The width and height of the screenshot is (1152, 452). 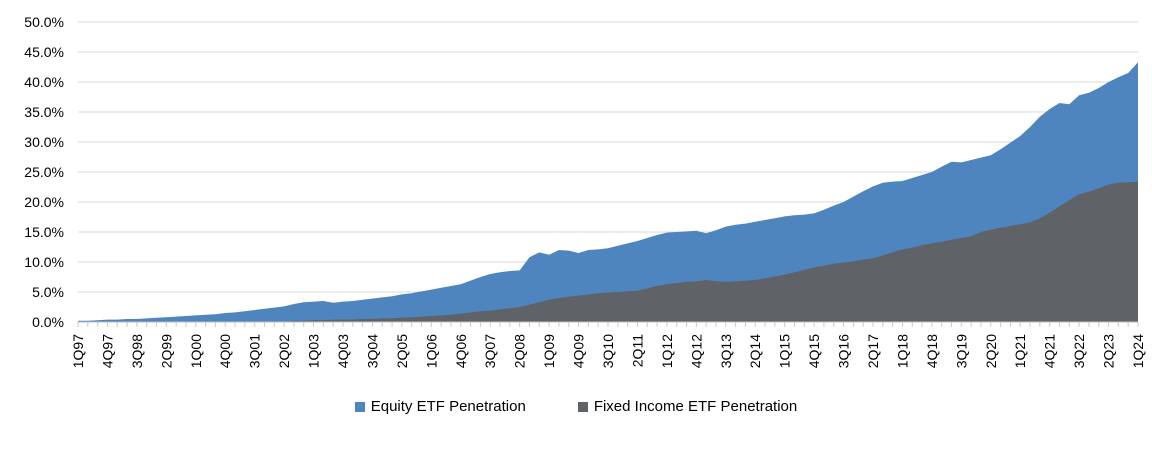 I want to click on svg-text: 2Q11, so click(x=637, y=350).